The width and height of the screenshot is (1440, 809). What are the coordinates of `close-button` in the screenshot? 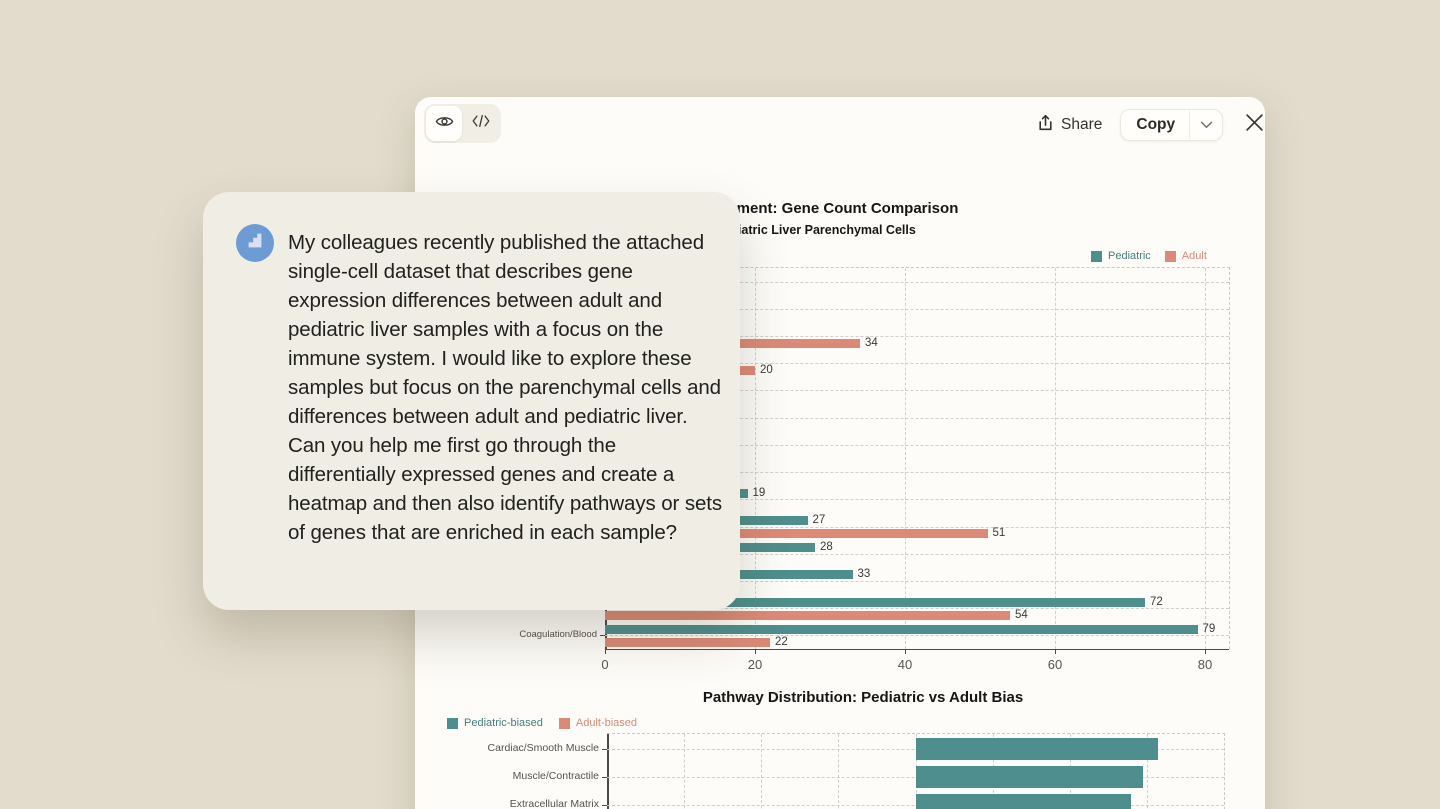 It's located at (1254, 125).